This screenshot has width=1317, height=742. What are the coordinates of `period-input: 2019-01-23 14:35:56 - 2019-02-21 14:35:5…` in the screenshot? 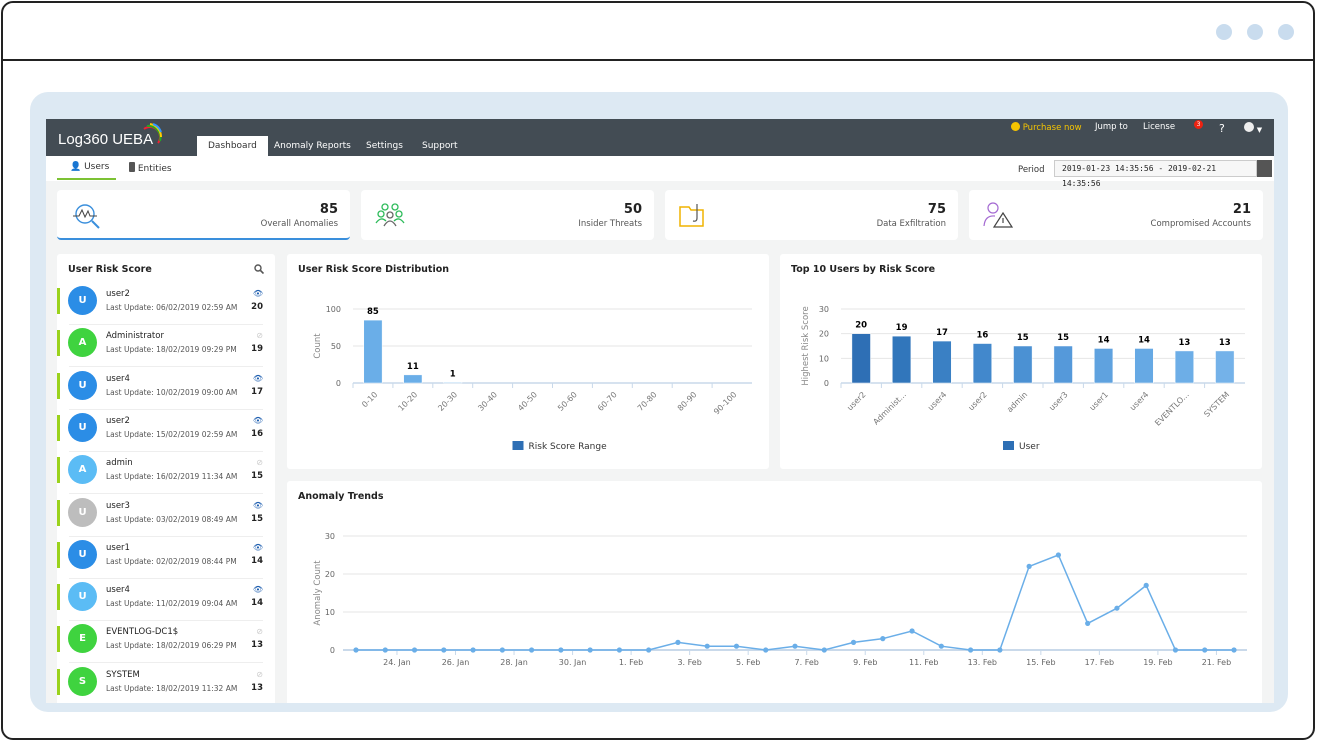 It's located at (1155, 174).